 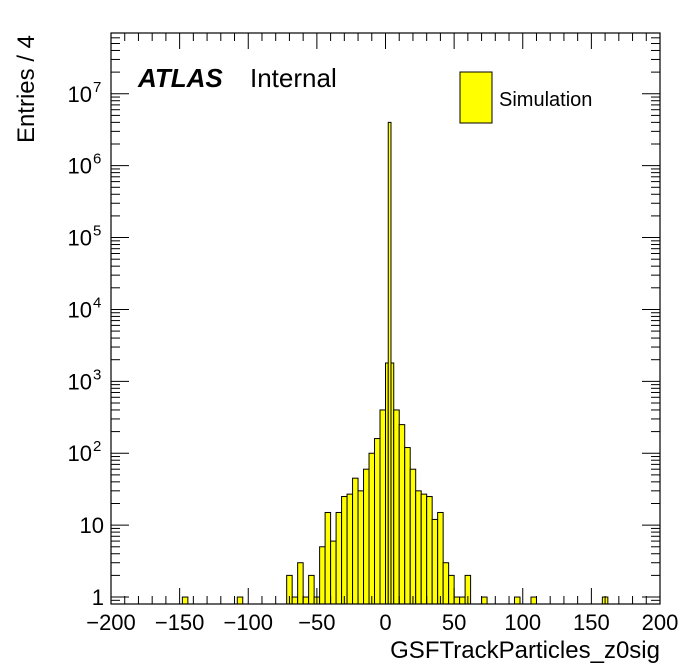 I want to click on x-tick-labels: −200 −150 −100 −50 0 50 100 150 200, so click(x=382, y=622).